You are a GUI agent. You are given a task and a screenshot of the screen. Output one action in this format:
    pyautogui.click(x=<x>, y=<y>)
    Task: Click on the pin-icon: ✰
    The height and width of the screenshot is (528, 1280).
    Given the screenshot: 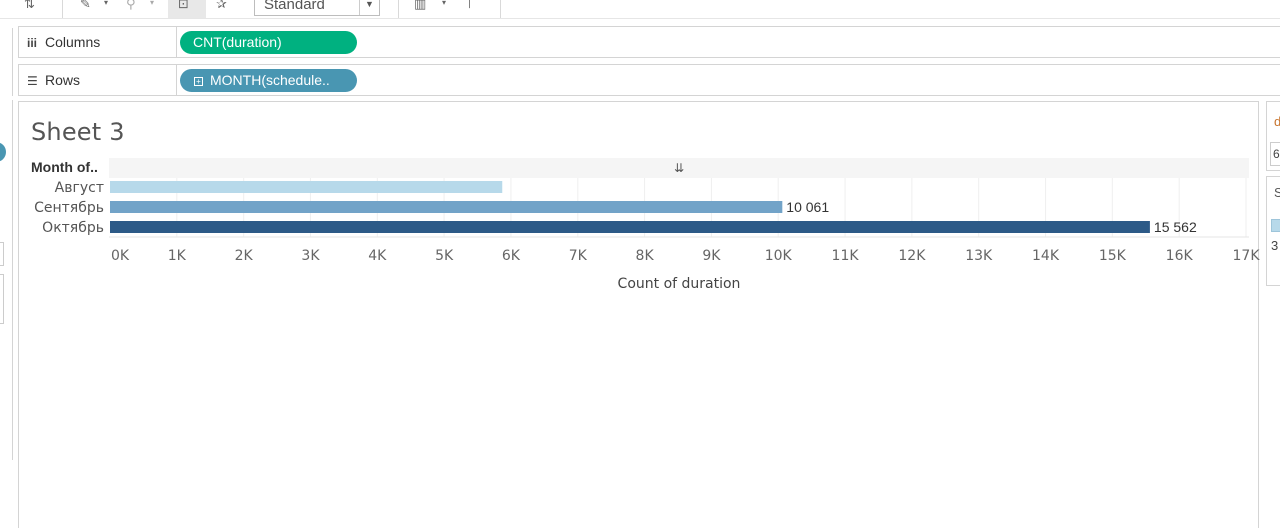 What is the action you would take?
    pyautogui.click(x=221, y=5)
    